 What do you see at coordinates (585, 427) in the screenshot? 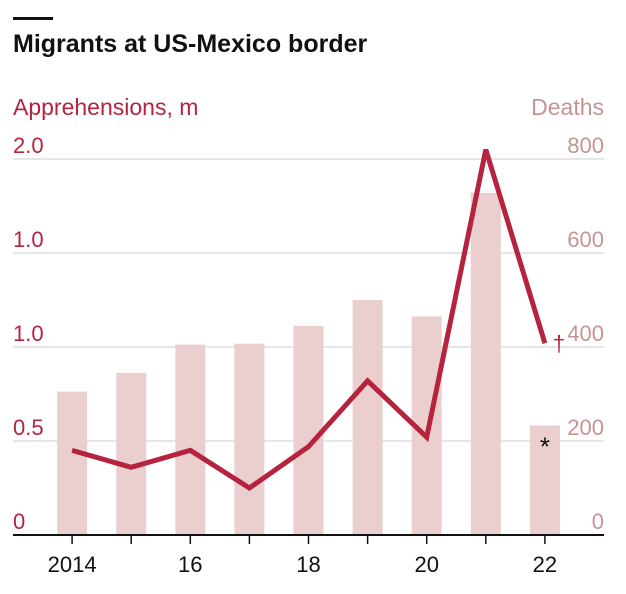
I see `right-tick-label: 200` at bounding box center [585, 427].